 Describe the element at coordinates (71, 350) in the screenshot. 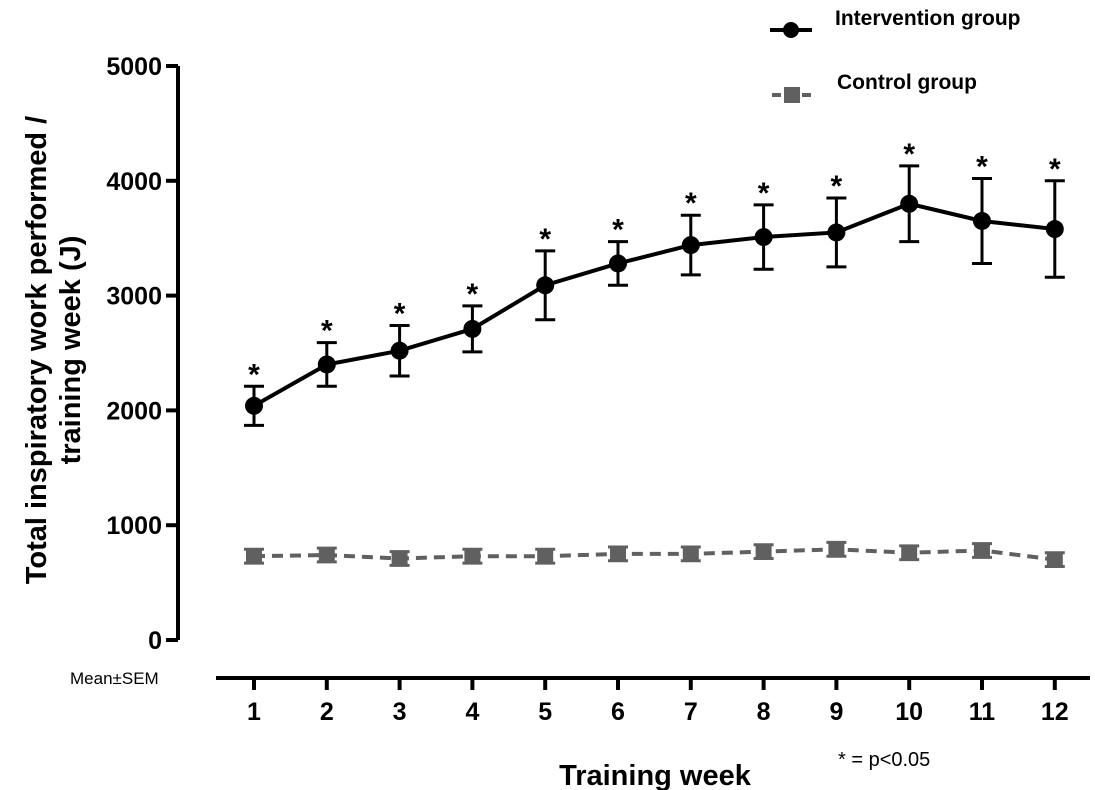

I see `y-axis-title-line2: training week (J)` at that location.